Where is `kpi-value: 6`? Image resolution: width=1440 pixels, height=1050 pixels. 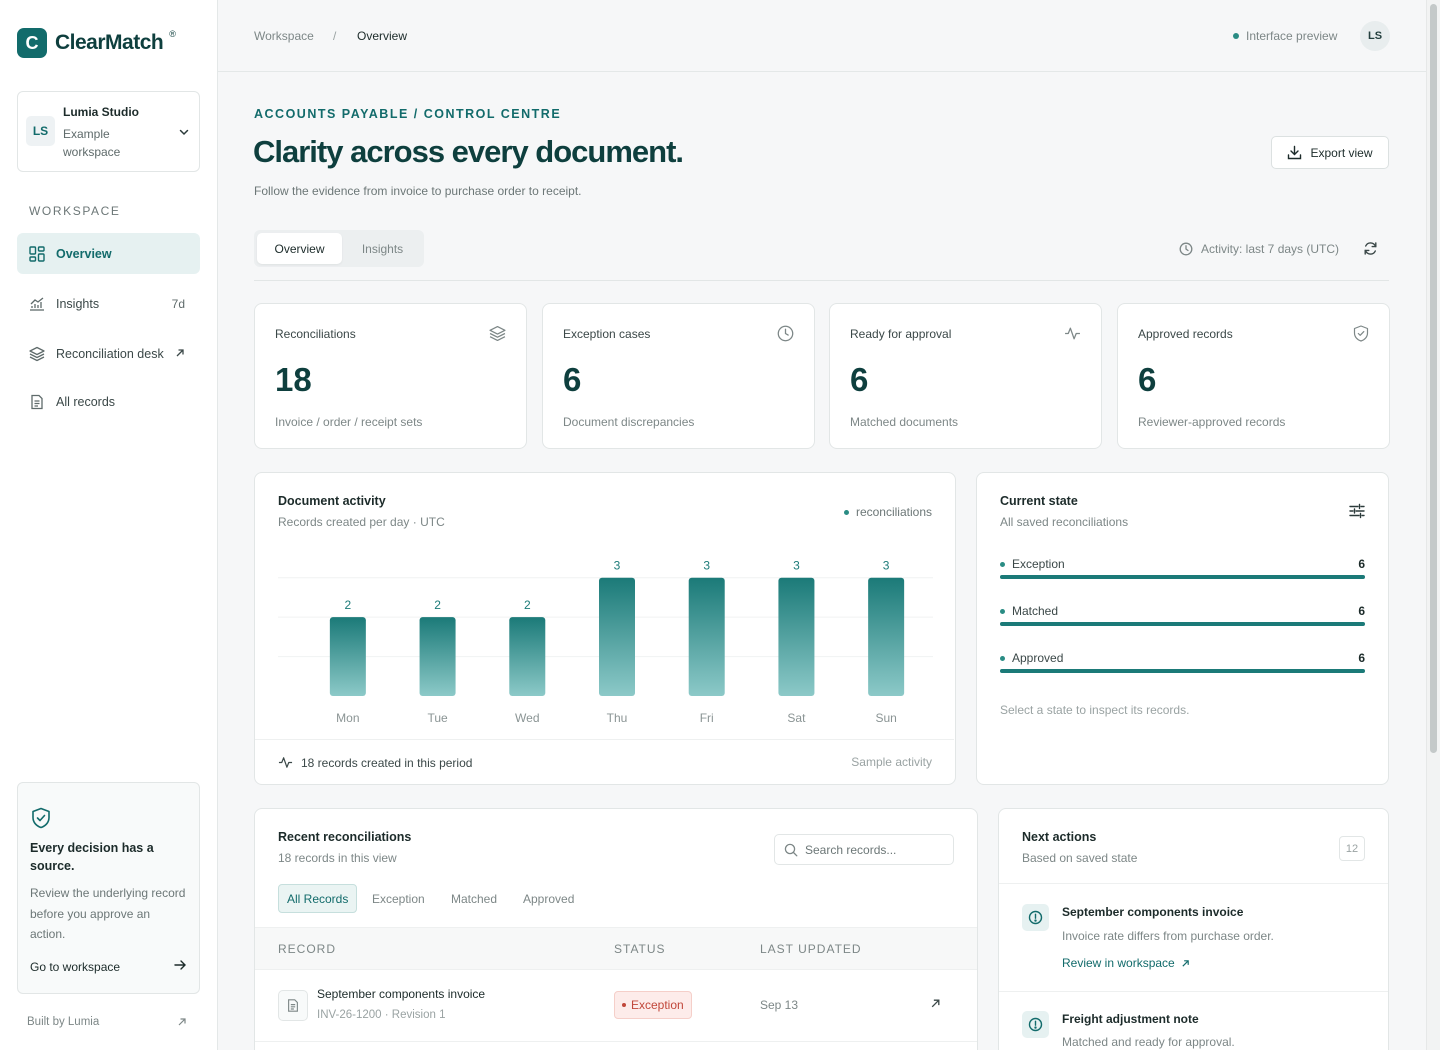 kpi-value: 6 is located at coordinates (1147, 379).